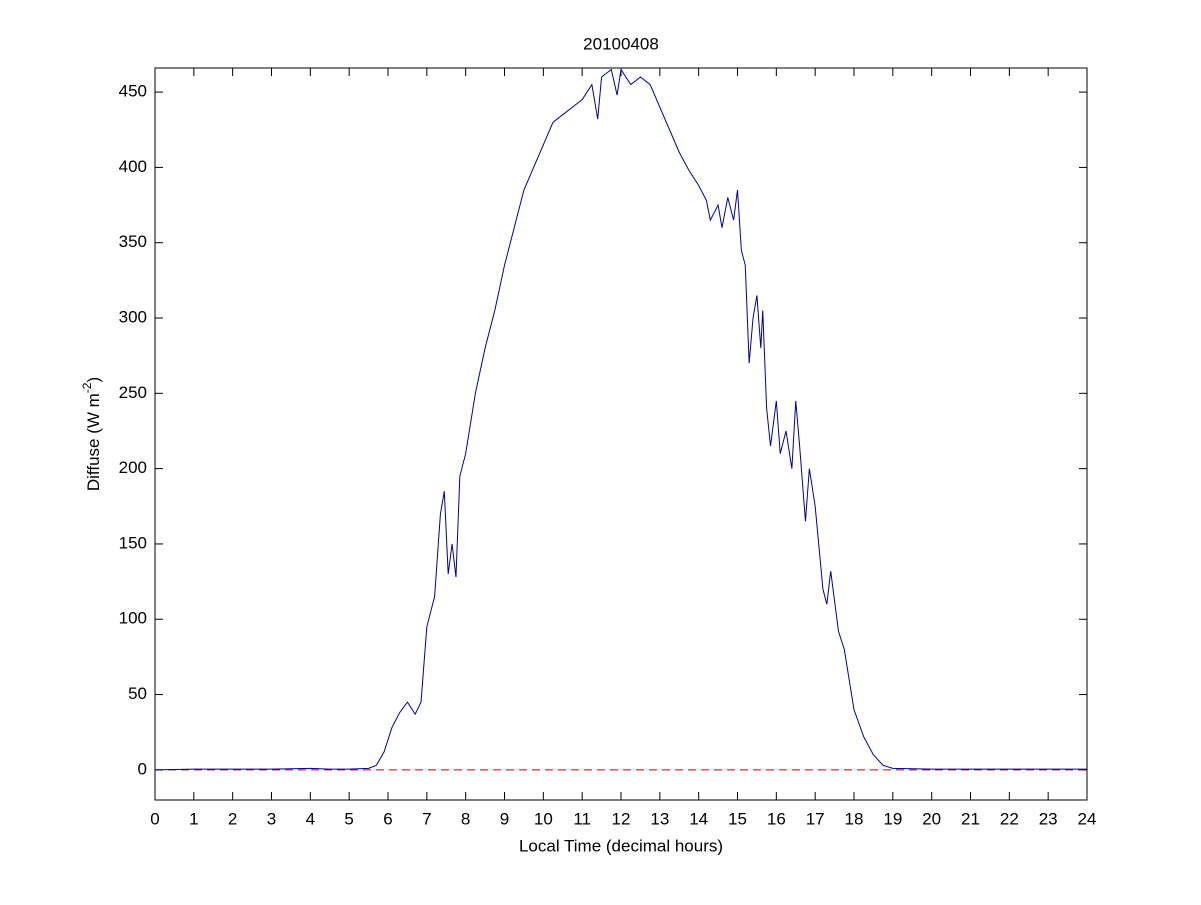 This screenshot has height=905, width=1201. Describe the element at coordinates (1087, 818) in the screenshot. I see `x-tick-label: 24` at that location.